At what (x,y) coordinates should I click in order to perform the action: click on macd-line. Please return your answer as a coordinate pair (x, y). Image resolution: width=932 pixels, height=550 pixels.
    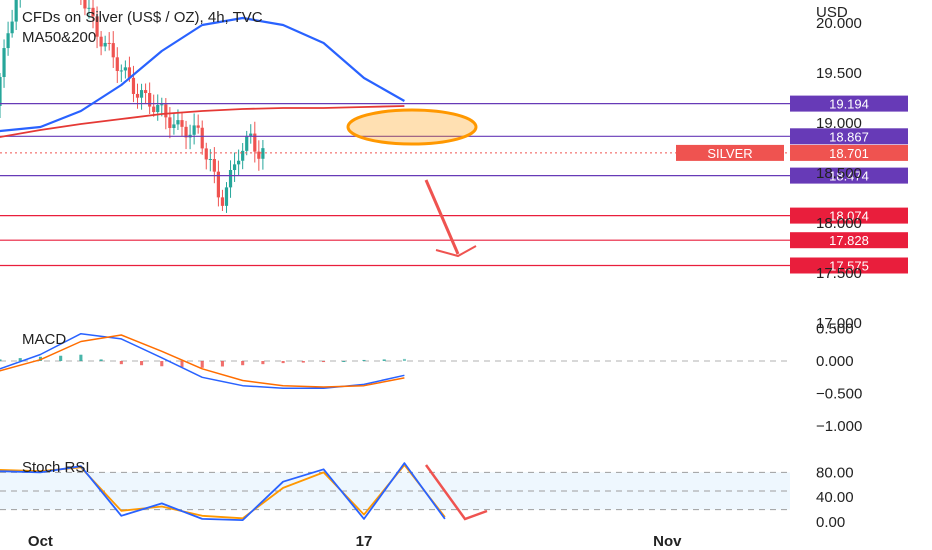
    Looking at the image, I should click on (202, 361).